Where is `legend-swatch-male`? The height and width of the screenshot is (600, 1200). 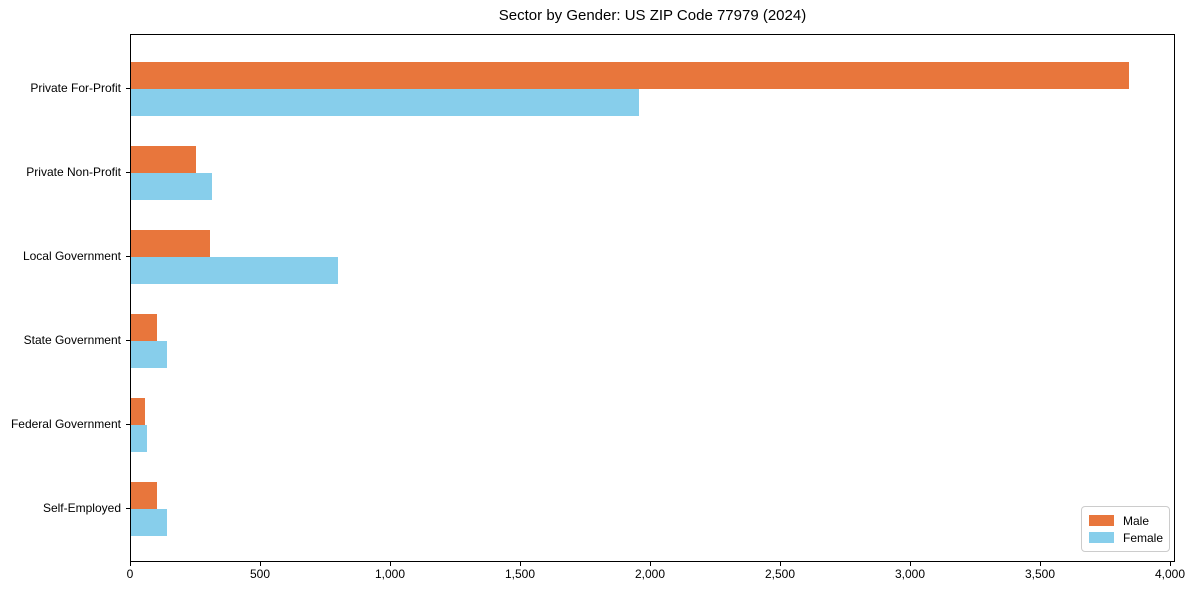
legend-swatch-male is located at coordinates (1101, 520).